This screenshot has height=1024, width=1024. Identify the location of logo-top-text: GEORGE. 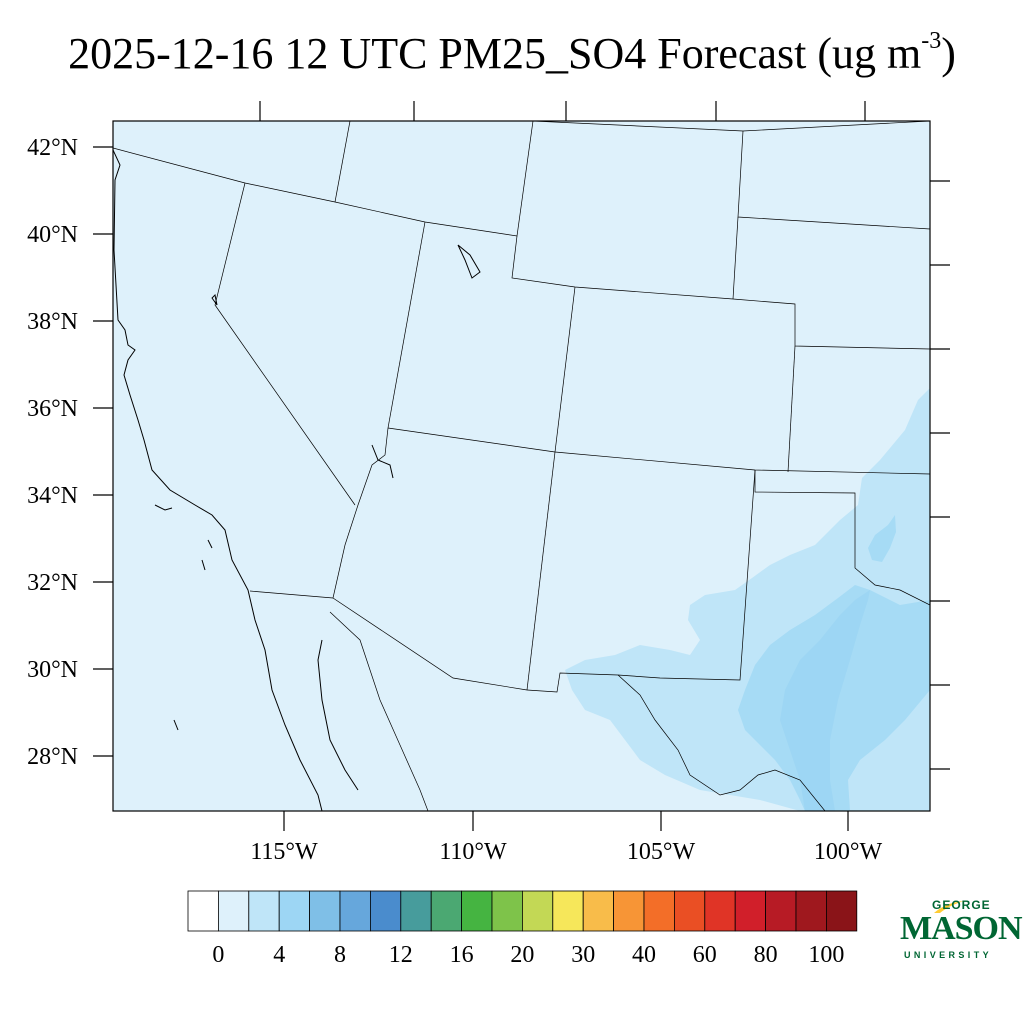
(961, 905).